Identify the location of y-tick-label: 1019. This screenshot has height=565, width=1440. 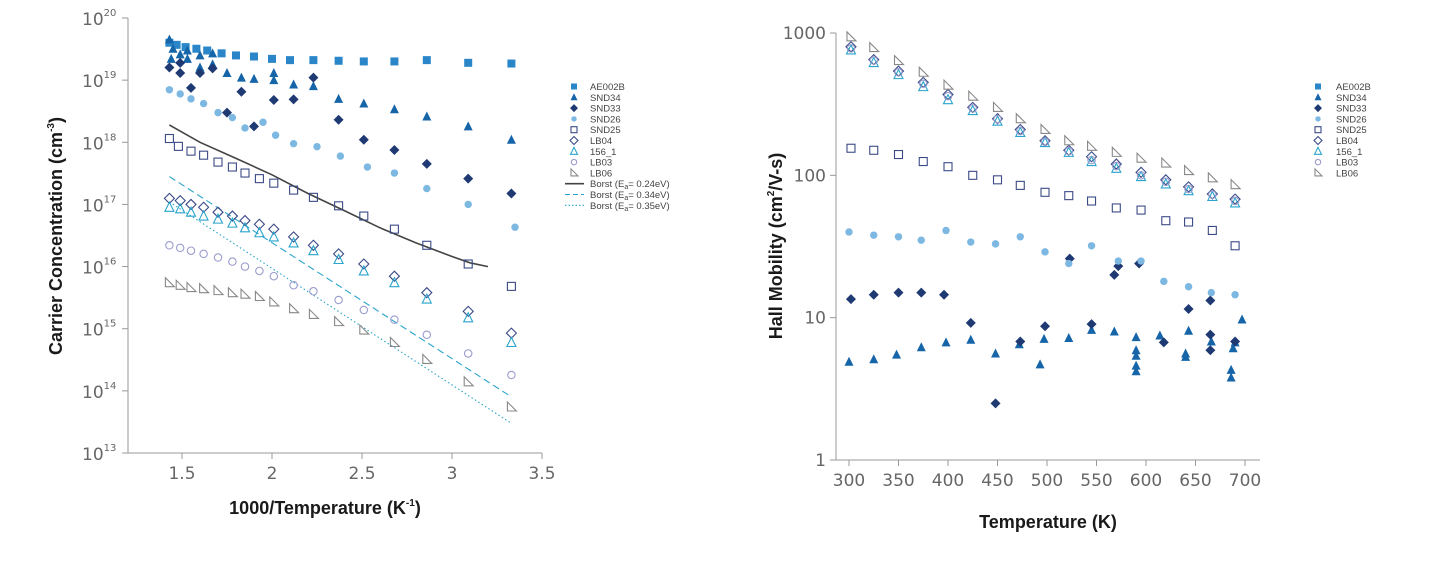
(99, 81).